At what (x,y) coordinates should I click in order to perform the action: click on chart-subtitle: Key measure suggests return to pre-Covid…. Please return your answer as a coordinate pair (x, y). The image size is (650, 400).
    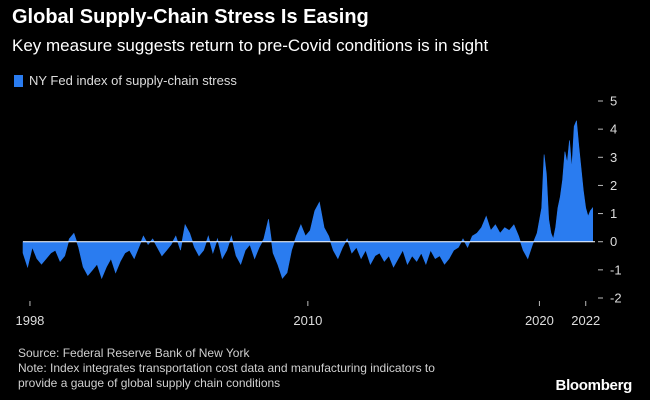
    Looking at the image, I should click on (250, 45).